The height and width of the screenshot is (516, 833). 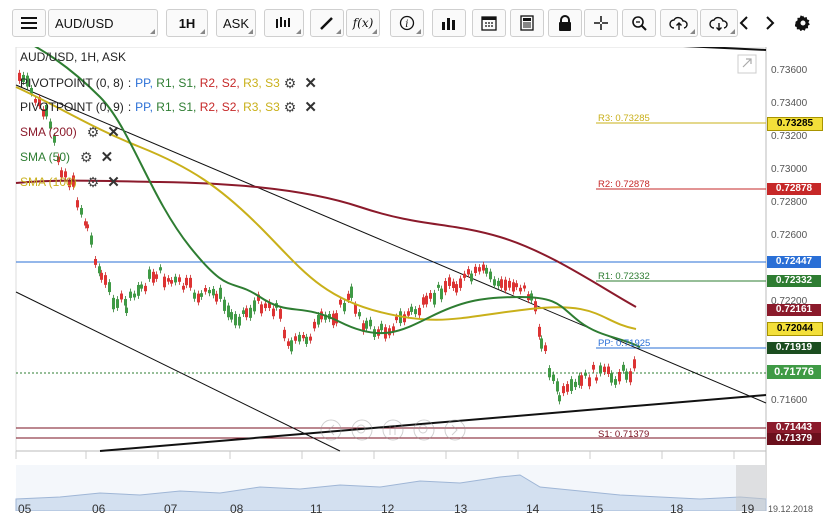 What do you see at coordinates (171, 509) in the screenshot?
I see `x-tick: 07` at bounding box center [171, 509].